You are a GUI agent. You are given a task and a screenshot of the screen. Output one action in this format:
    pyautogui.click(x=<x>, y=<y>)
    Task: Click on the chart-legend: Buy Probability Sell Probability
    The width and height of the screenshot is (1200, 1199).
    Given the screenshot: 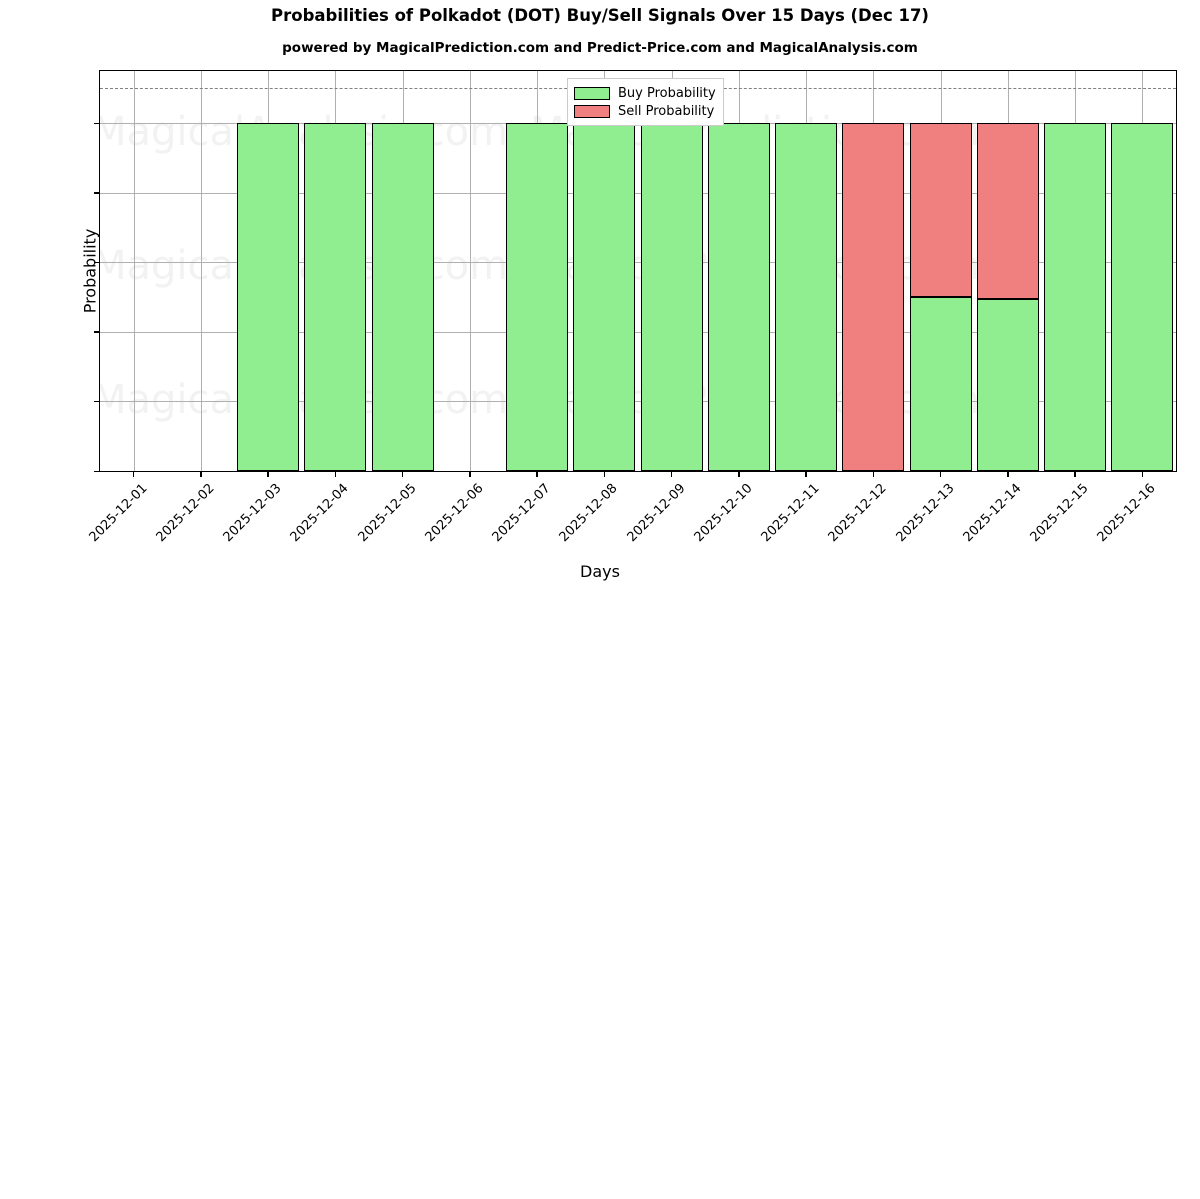 What is the action you would take?
    pyautogui.click(x=645, y=102)
    